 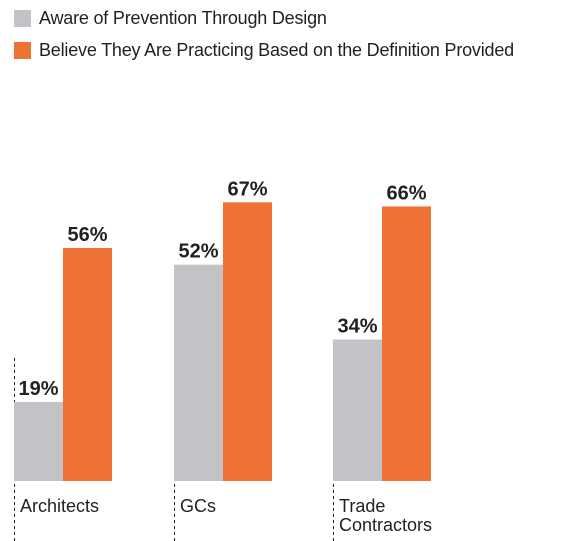 What do you see at coordinates (22, 18) in the screenshot?
I see `legend-swatch-aware` at bounding box center [22, 18].